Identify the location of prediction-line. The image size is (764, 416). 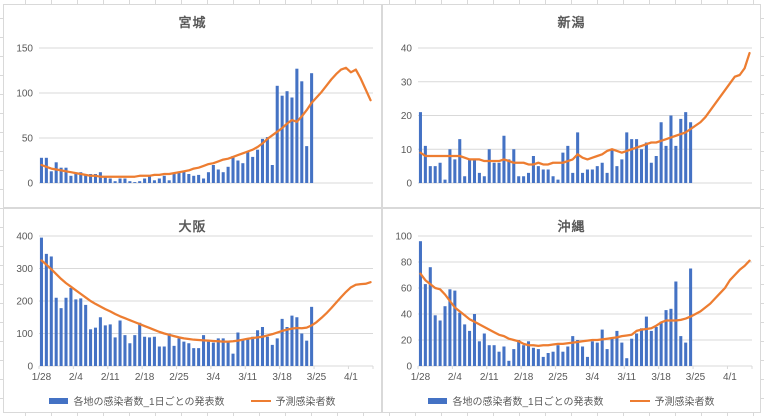
(206, 301).